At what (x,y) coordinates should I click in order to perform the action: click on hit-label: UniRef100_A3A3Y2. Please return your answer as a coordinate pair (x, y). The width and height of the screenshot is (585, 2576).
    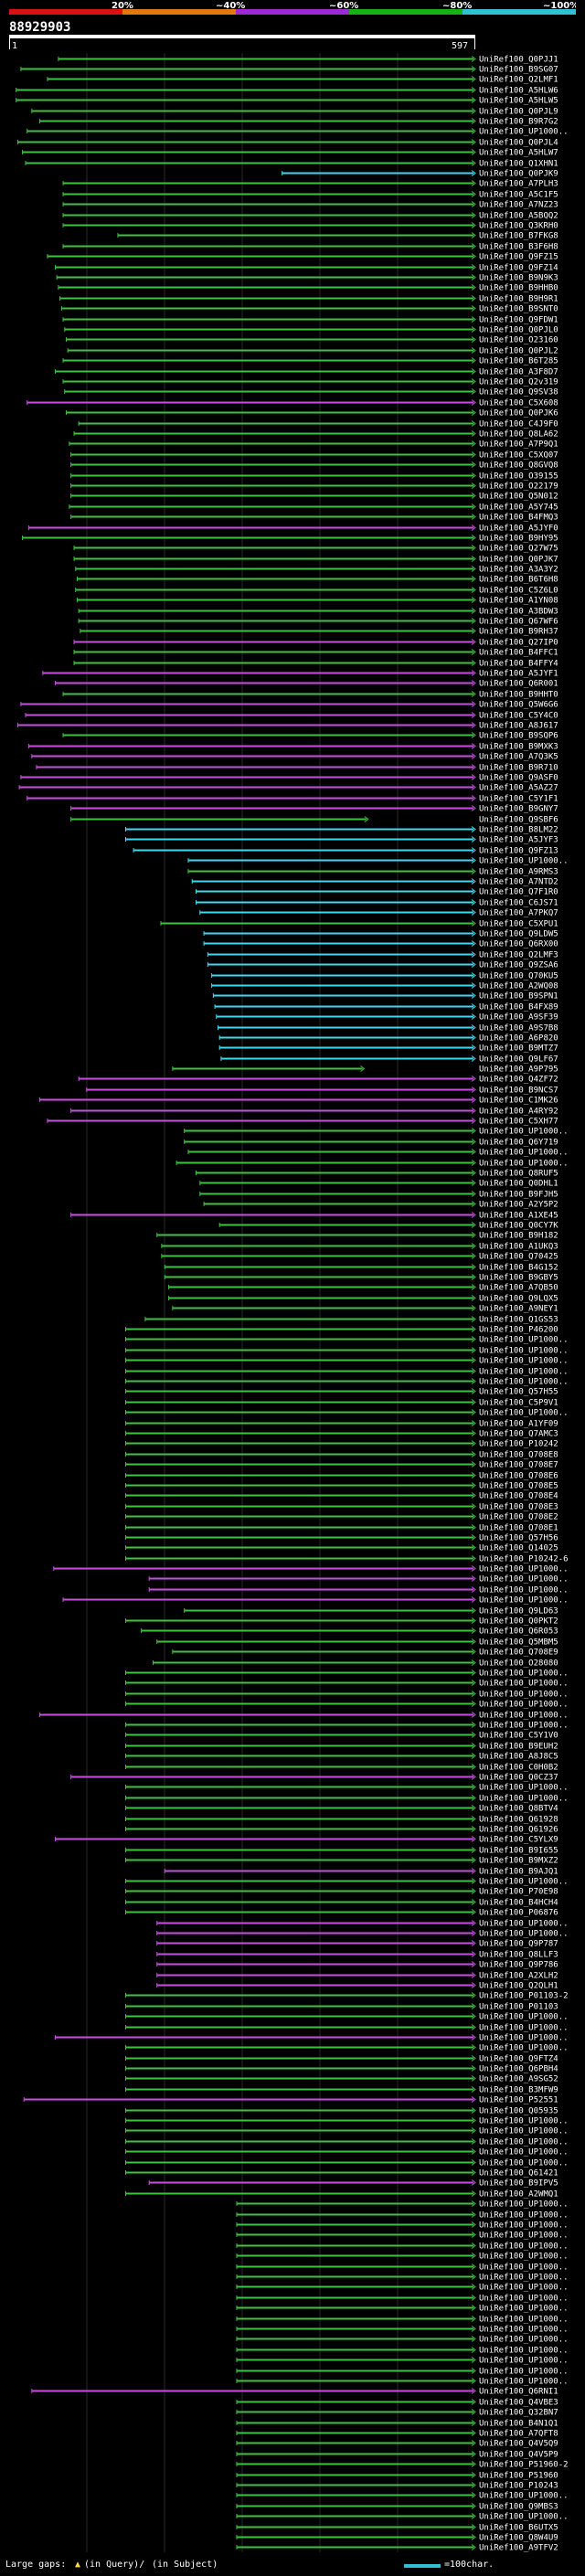
    Looking at the image, I should click on (518, 570).